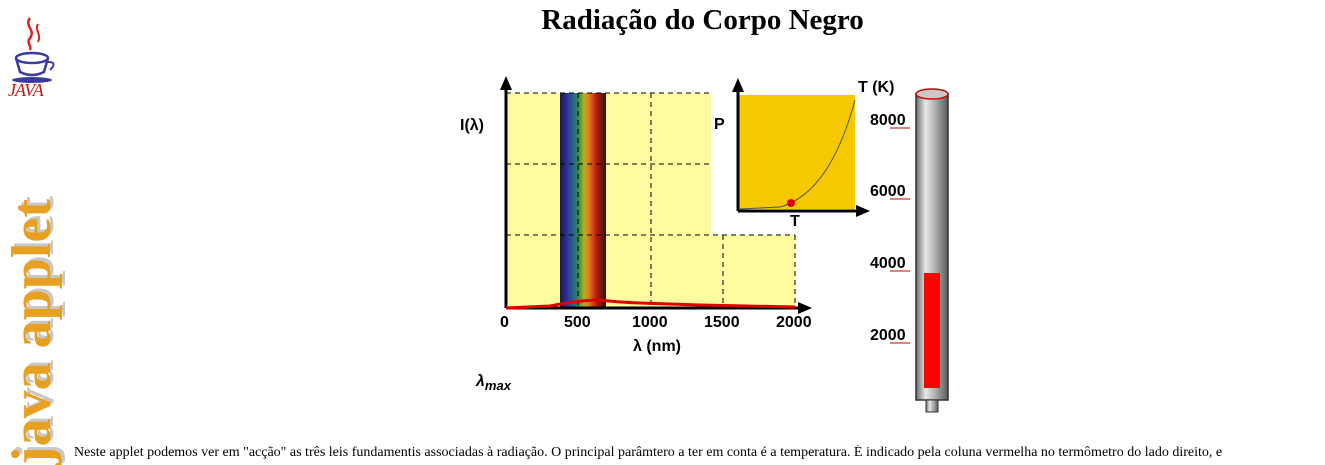  I want to click on plot-background-lower, so click(753, 271).